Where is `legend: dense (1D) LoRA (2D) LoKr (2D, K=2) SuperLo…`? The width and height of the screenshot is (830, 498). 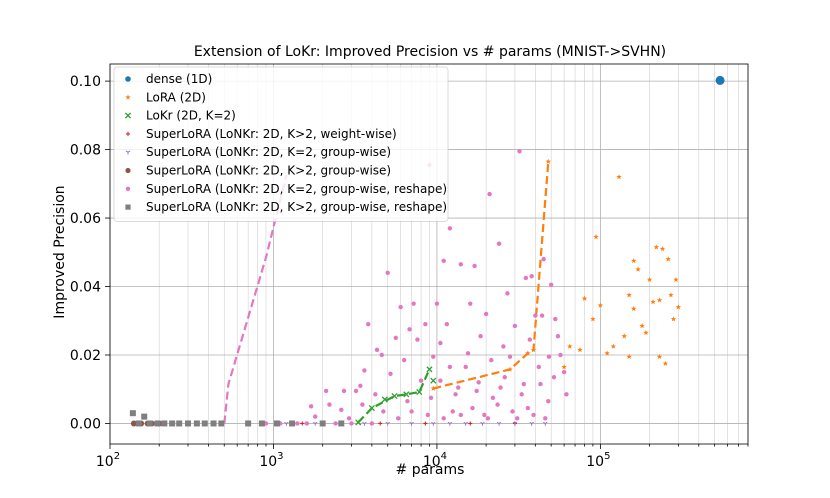 legend: dense (1D) LoRA (2D) LoKr (2D, K=2) SuperLo… is located at coordinates (281, 144).